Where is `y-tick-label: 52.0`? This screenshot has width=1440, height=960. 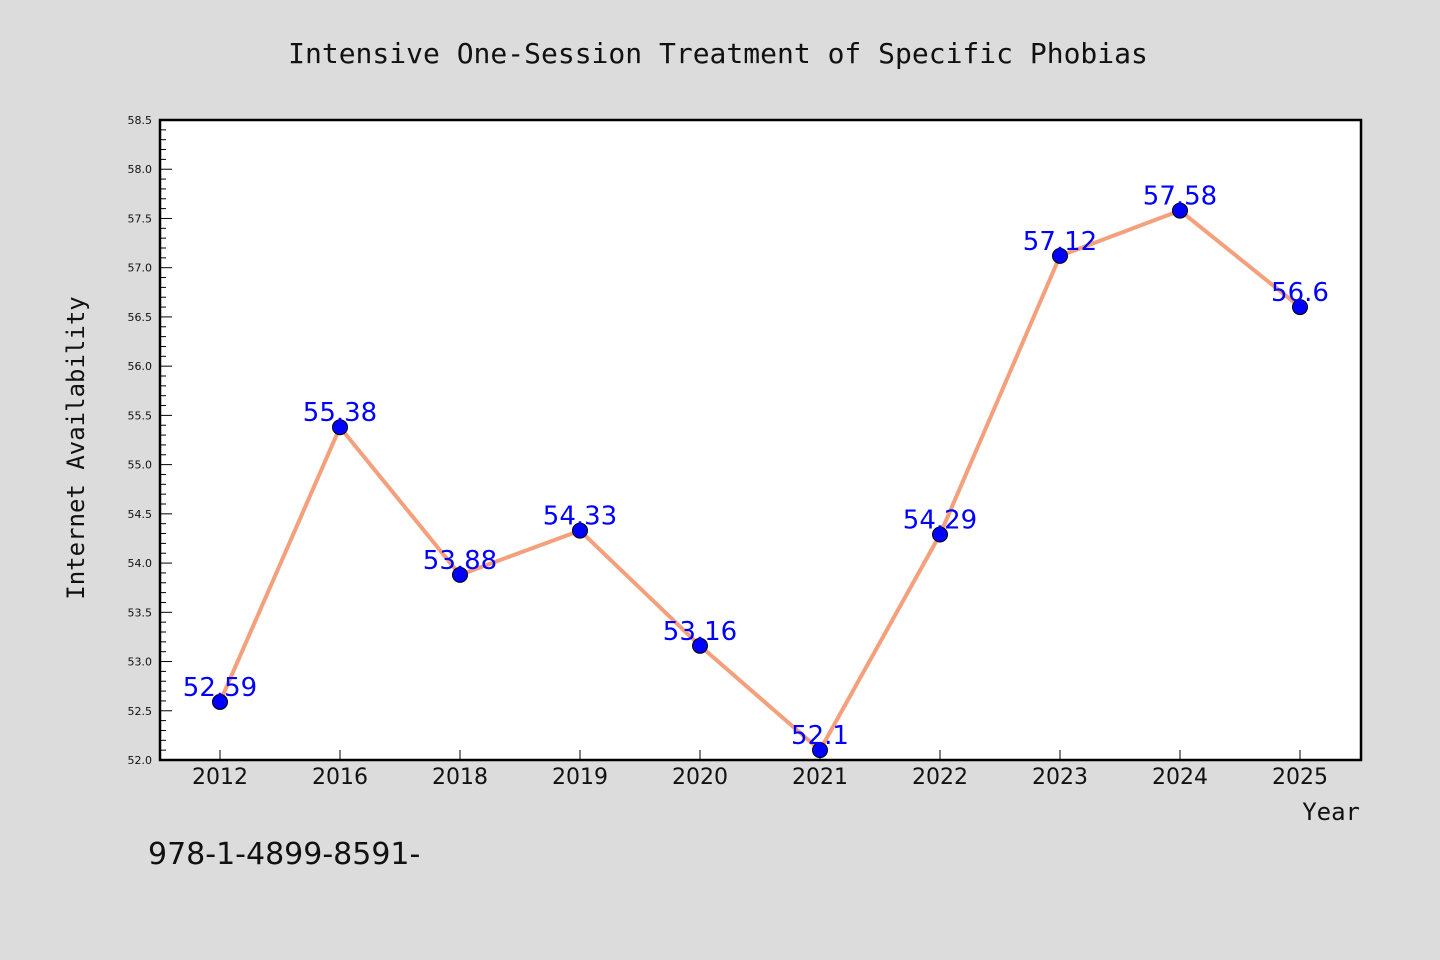 y-tick-label: 52.0 is located at coordinates (140, 760).